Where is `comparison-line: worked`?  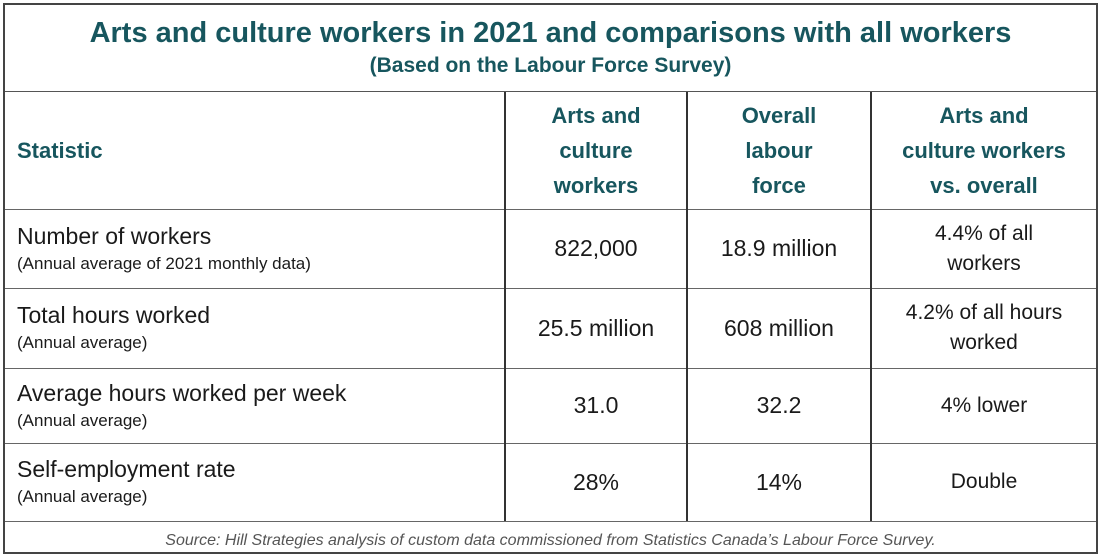 comparison-line: worked is located at coordinates (984, 342).